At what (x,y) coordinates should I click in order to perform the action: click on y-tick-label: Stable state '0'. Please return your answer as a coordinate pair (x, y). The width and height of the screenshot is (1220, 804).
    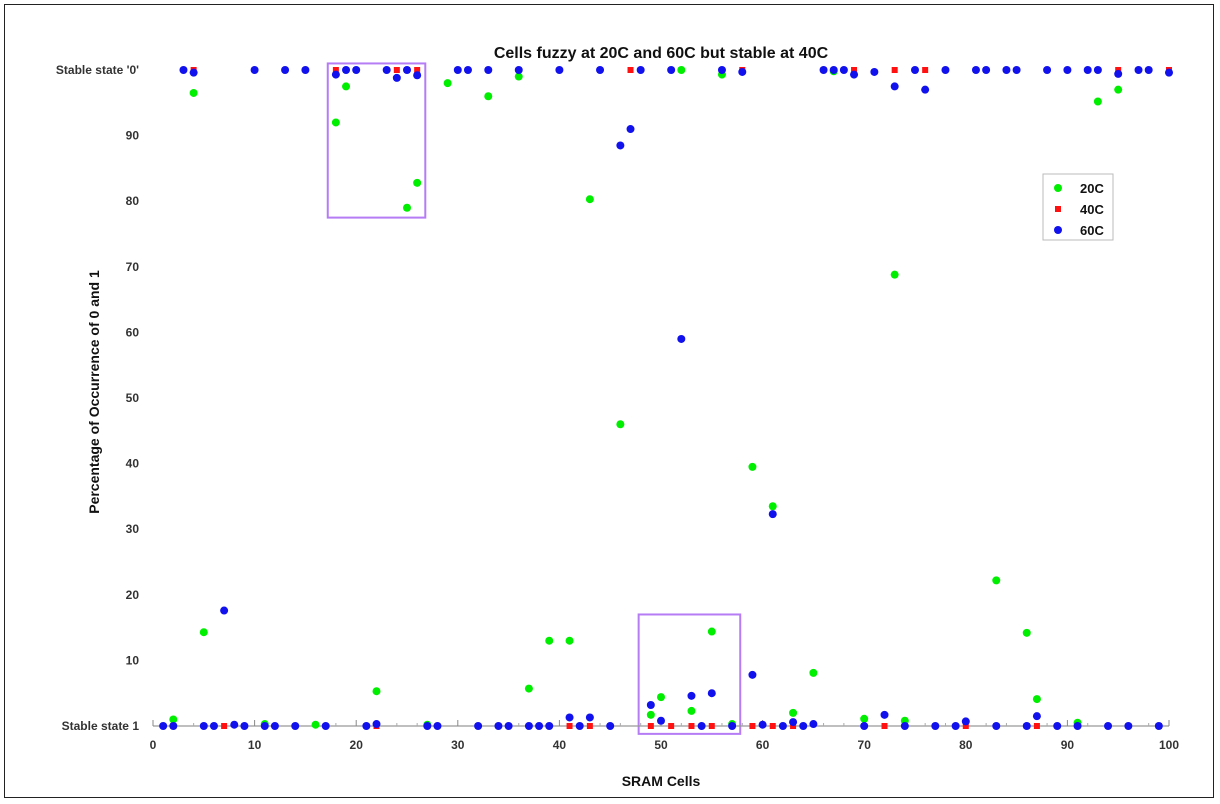
    Looking at the image, I should click on (97, 70).